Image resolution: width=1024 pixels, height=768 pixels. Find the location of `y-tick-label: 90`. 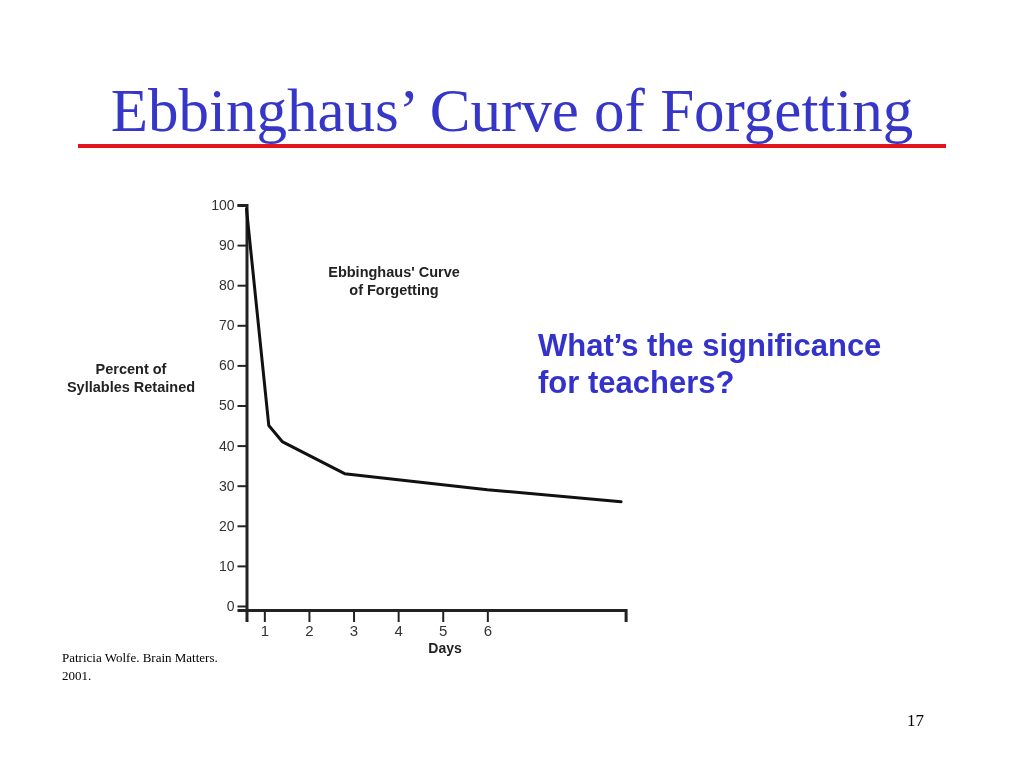

y-tick-label: 90 is located at coordinates (226, 245).